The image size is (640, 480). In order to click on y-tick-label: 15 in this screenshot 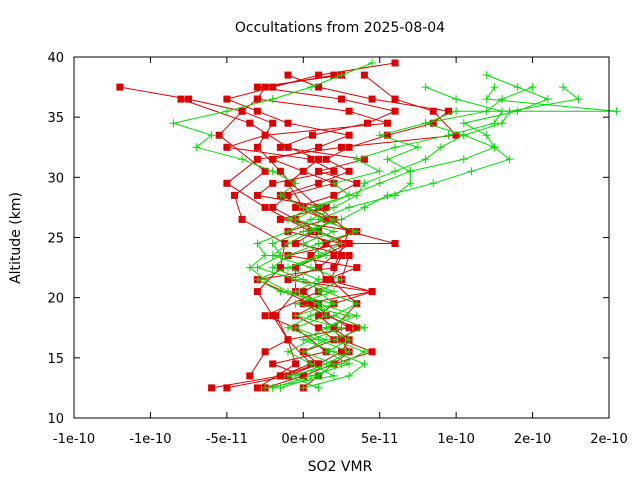, I will do `click(55, 359)`.